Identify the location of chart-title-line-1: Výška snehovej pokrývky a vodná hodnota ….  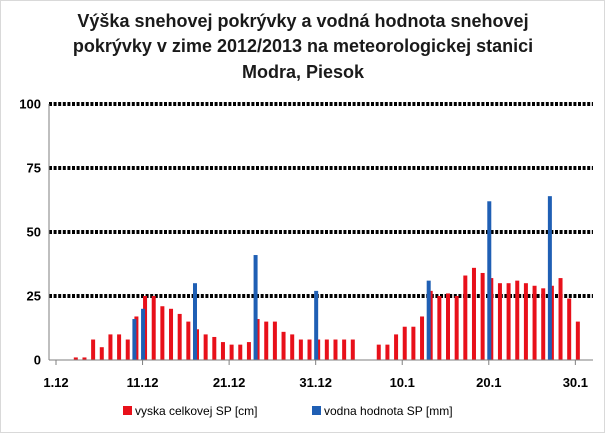
(302, 21).